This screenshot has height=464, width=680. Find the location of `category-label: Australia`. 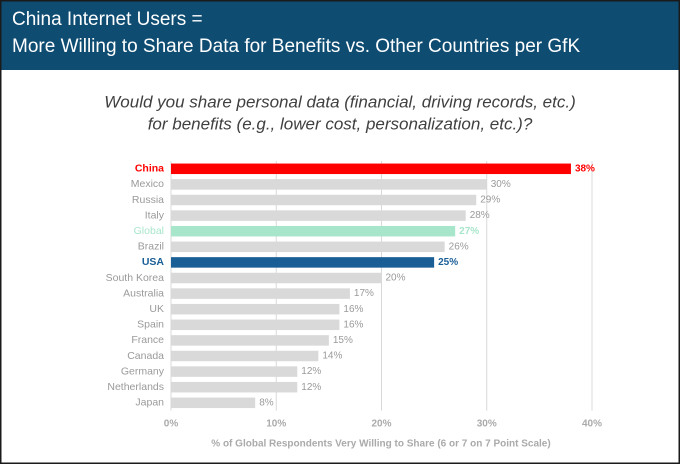

category-label: Australia is located at coordinates (143, 293).